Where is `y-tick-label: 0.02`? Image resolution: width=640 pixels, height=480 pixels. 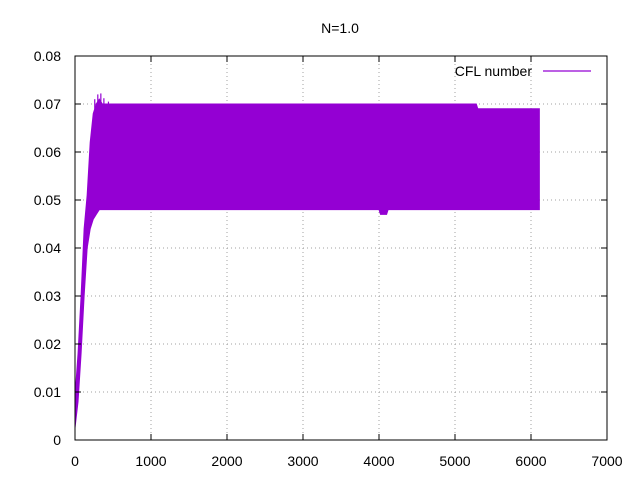 y-tick-label: 0.02 is located at coordinates (47, 344).